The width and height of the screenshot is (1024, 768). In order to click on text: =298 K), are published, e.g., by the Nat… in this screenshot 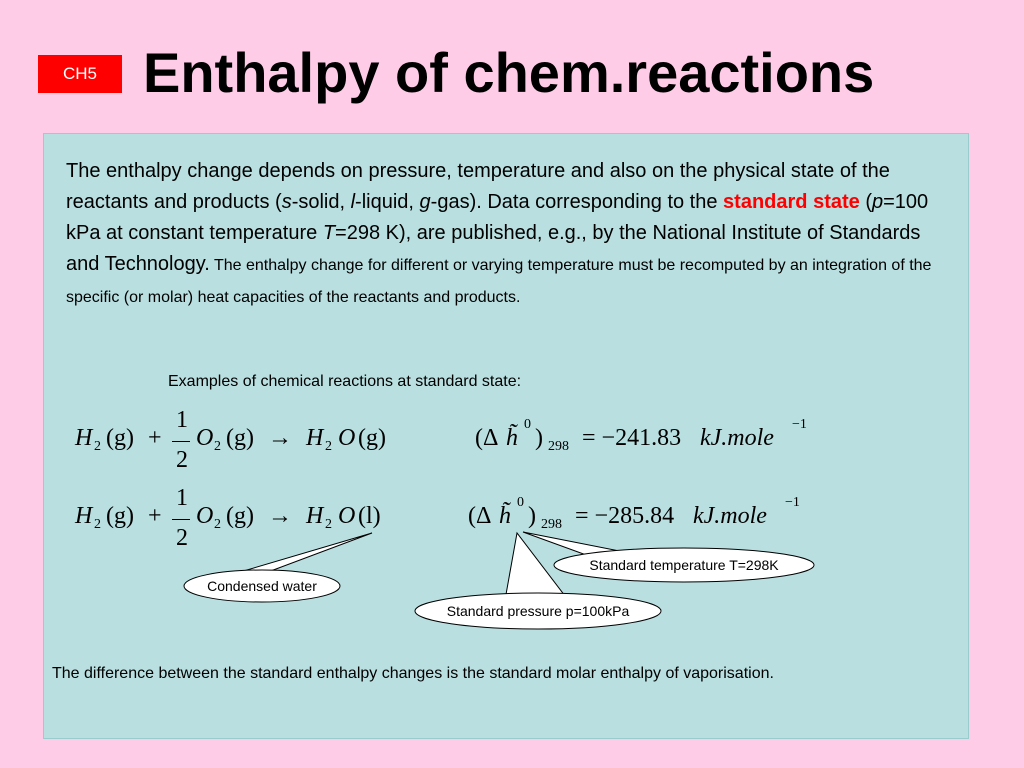, I will do `click(493, 248)`.